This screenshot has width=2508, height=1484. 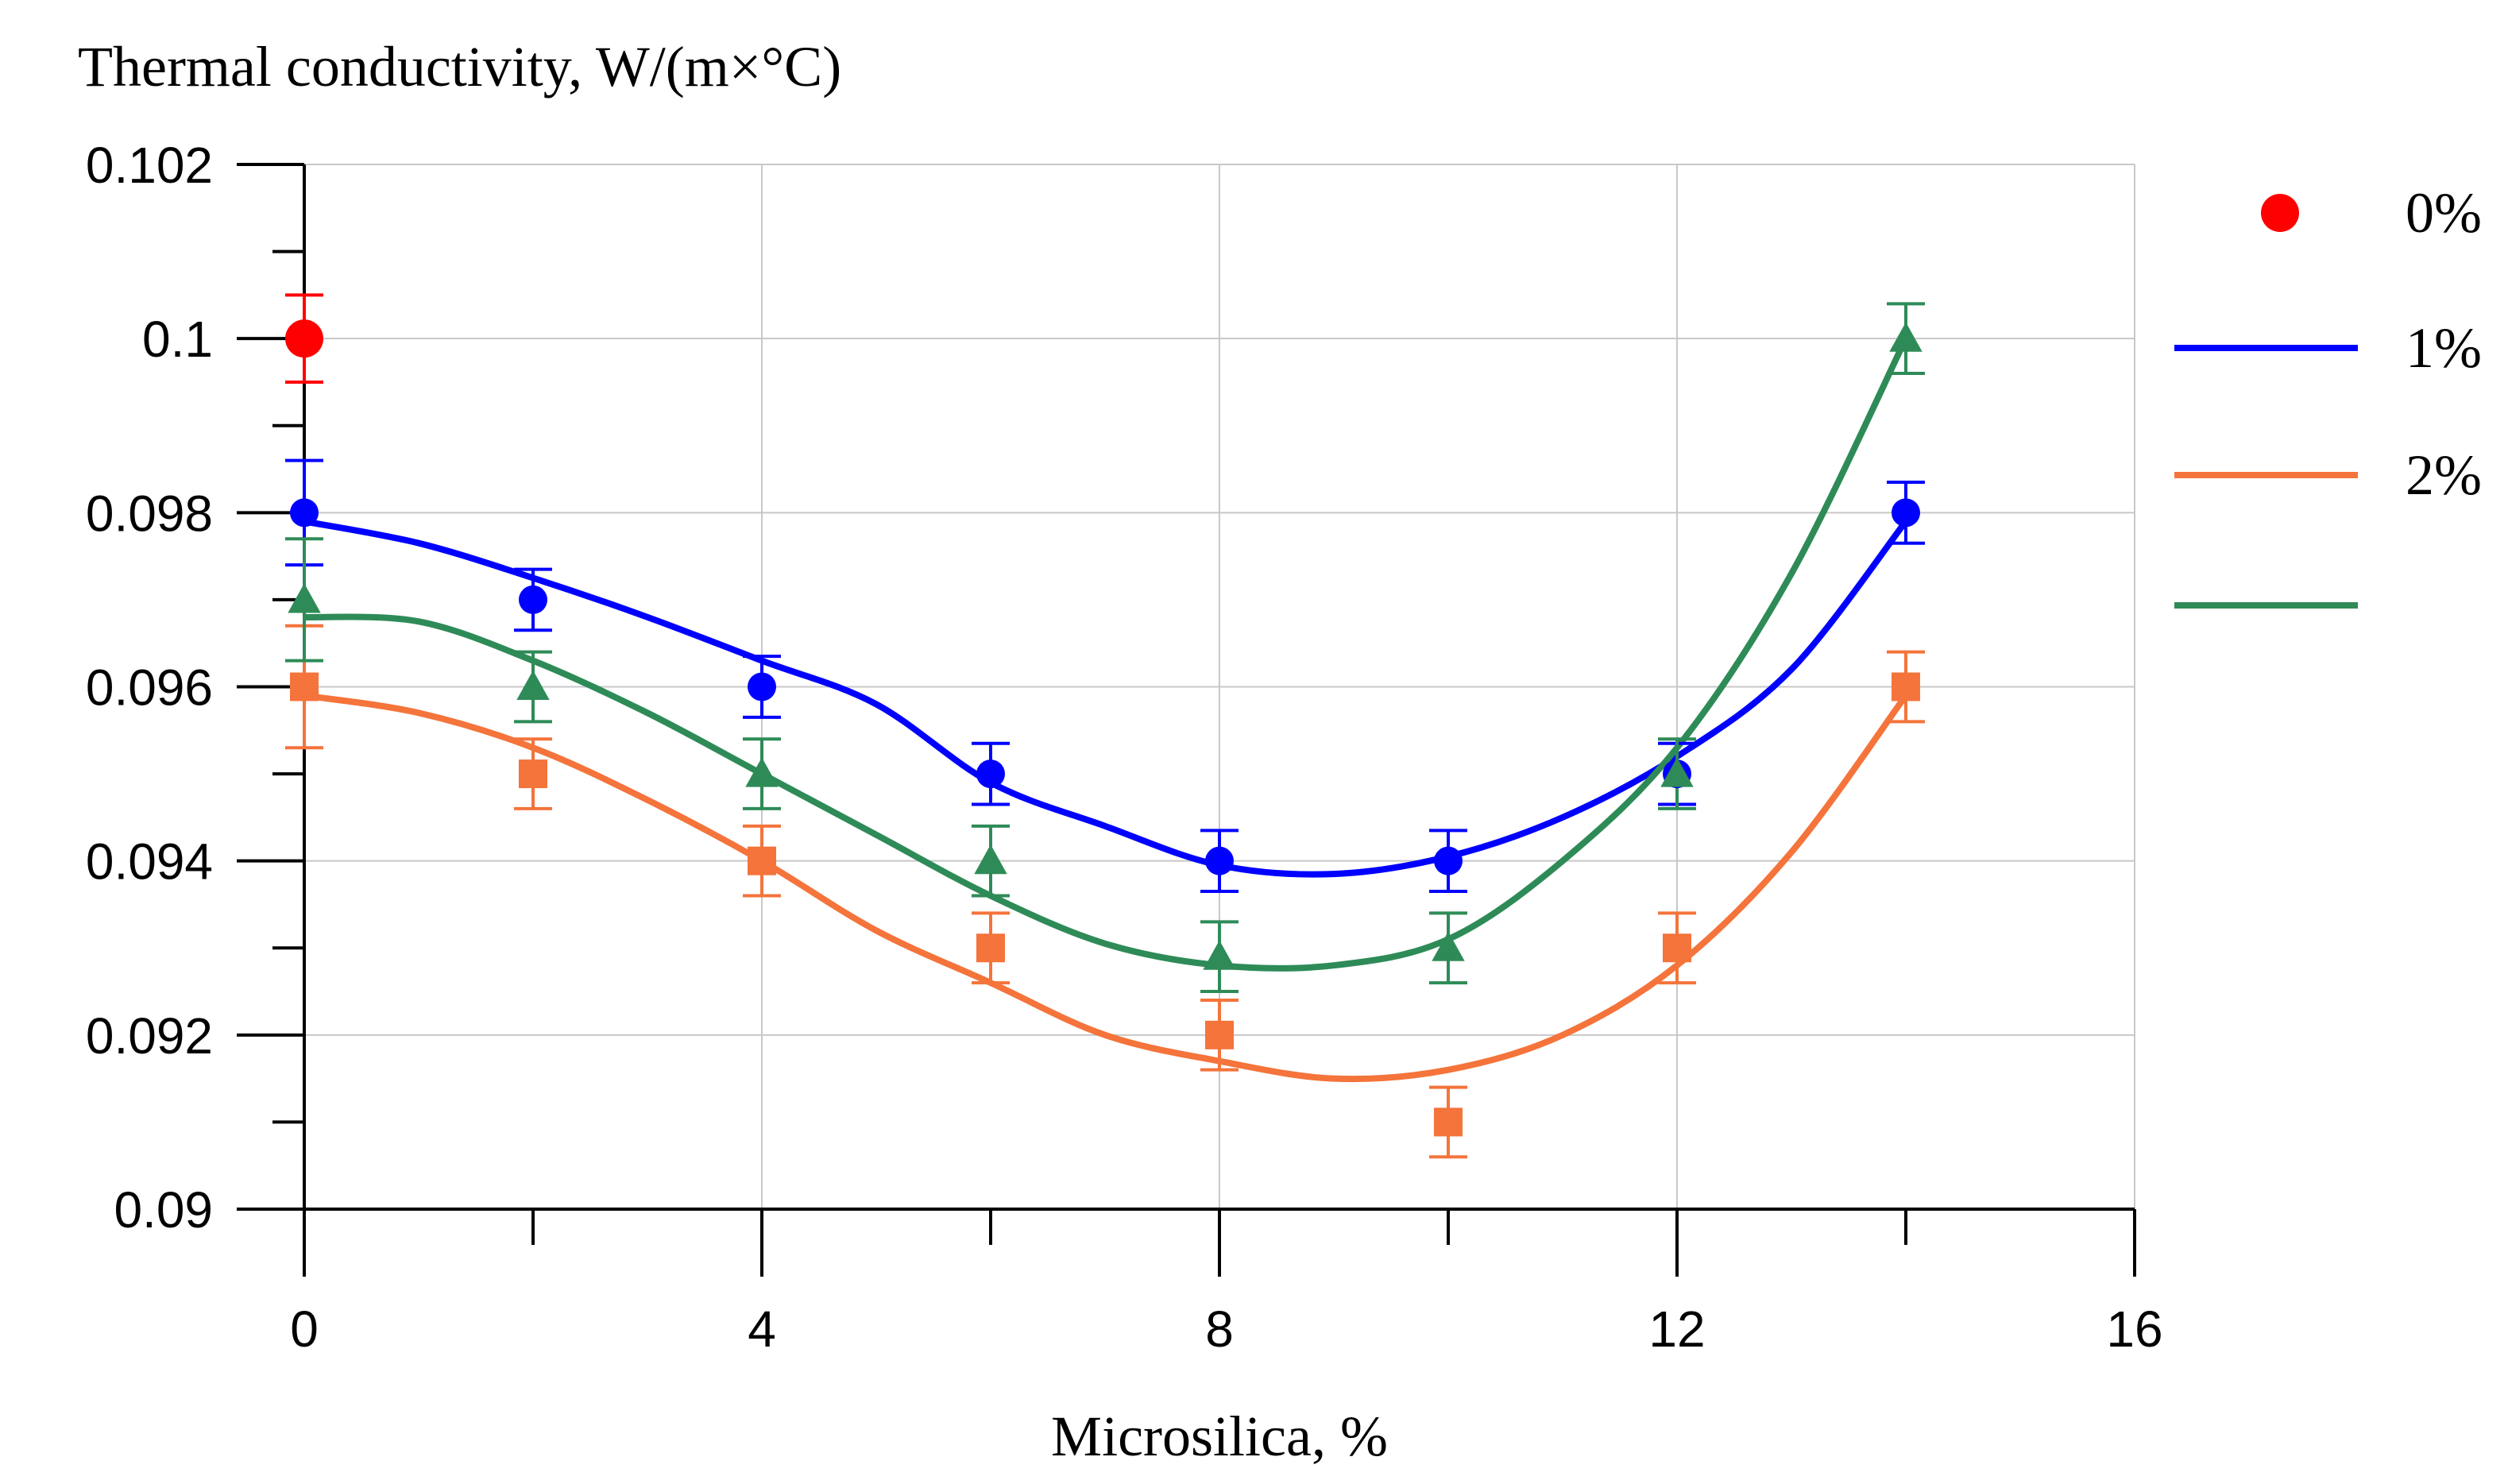 I want to click on x-tick-label: 12, so click(x=1677, y=1329).